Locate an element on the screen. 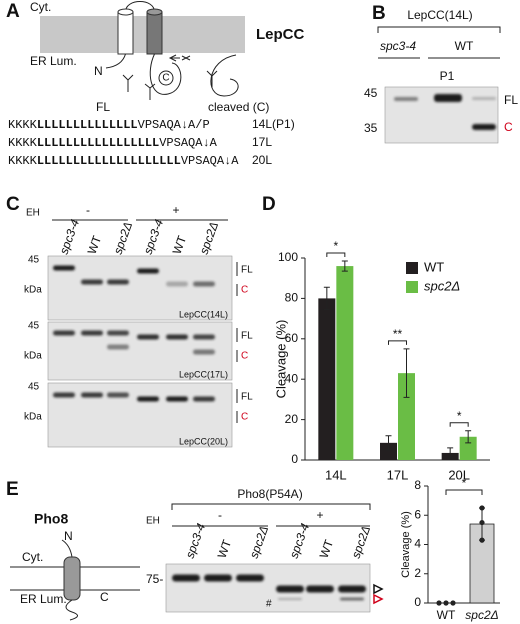 The image size is (520, 624). sequence-part: KKKK is located at coordinates (23, 161).